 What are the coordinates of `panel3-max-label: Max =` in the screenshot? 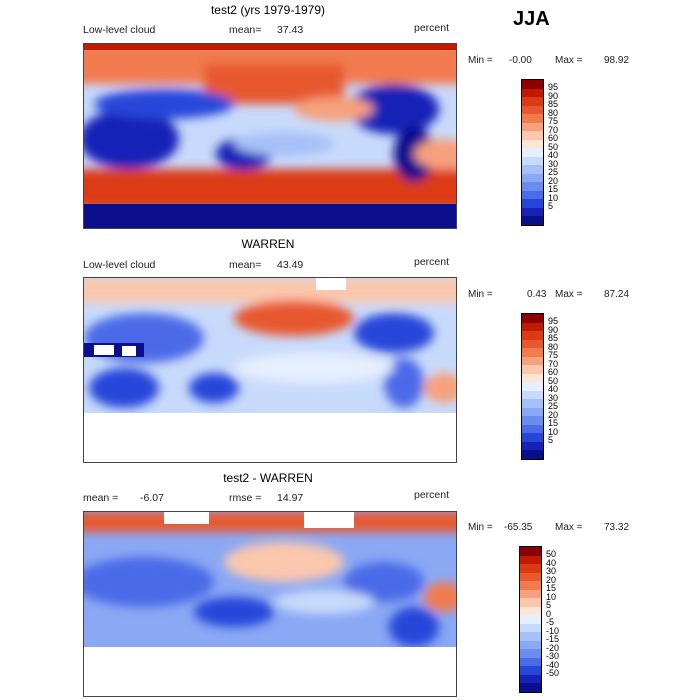 It's located at (569, 527).